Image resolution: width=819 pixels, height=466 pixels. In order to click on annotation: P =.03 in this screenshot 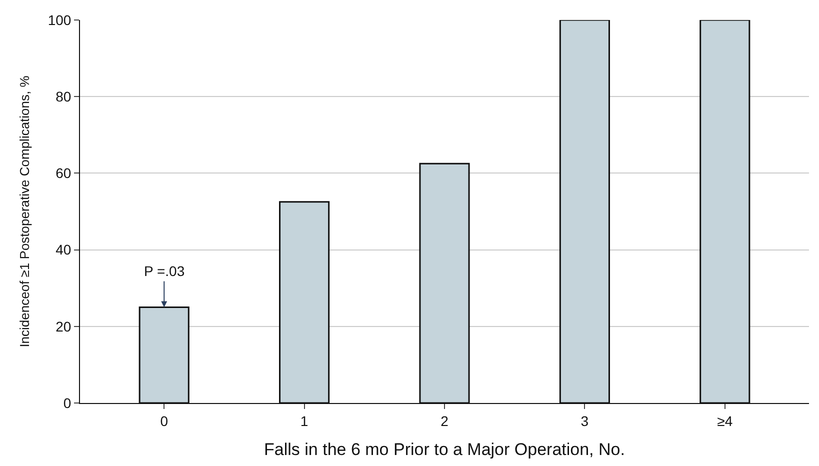, I will do `click(164, 271)`.